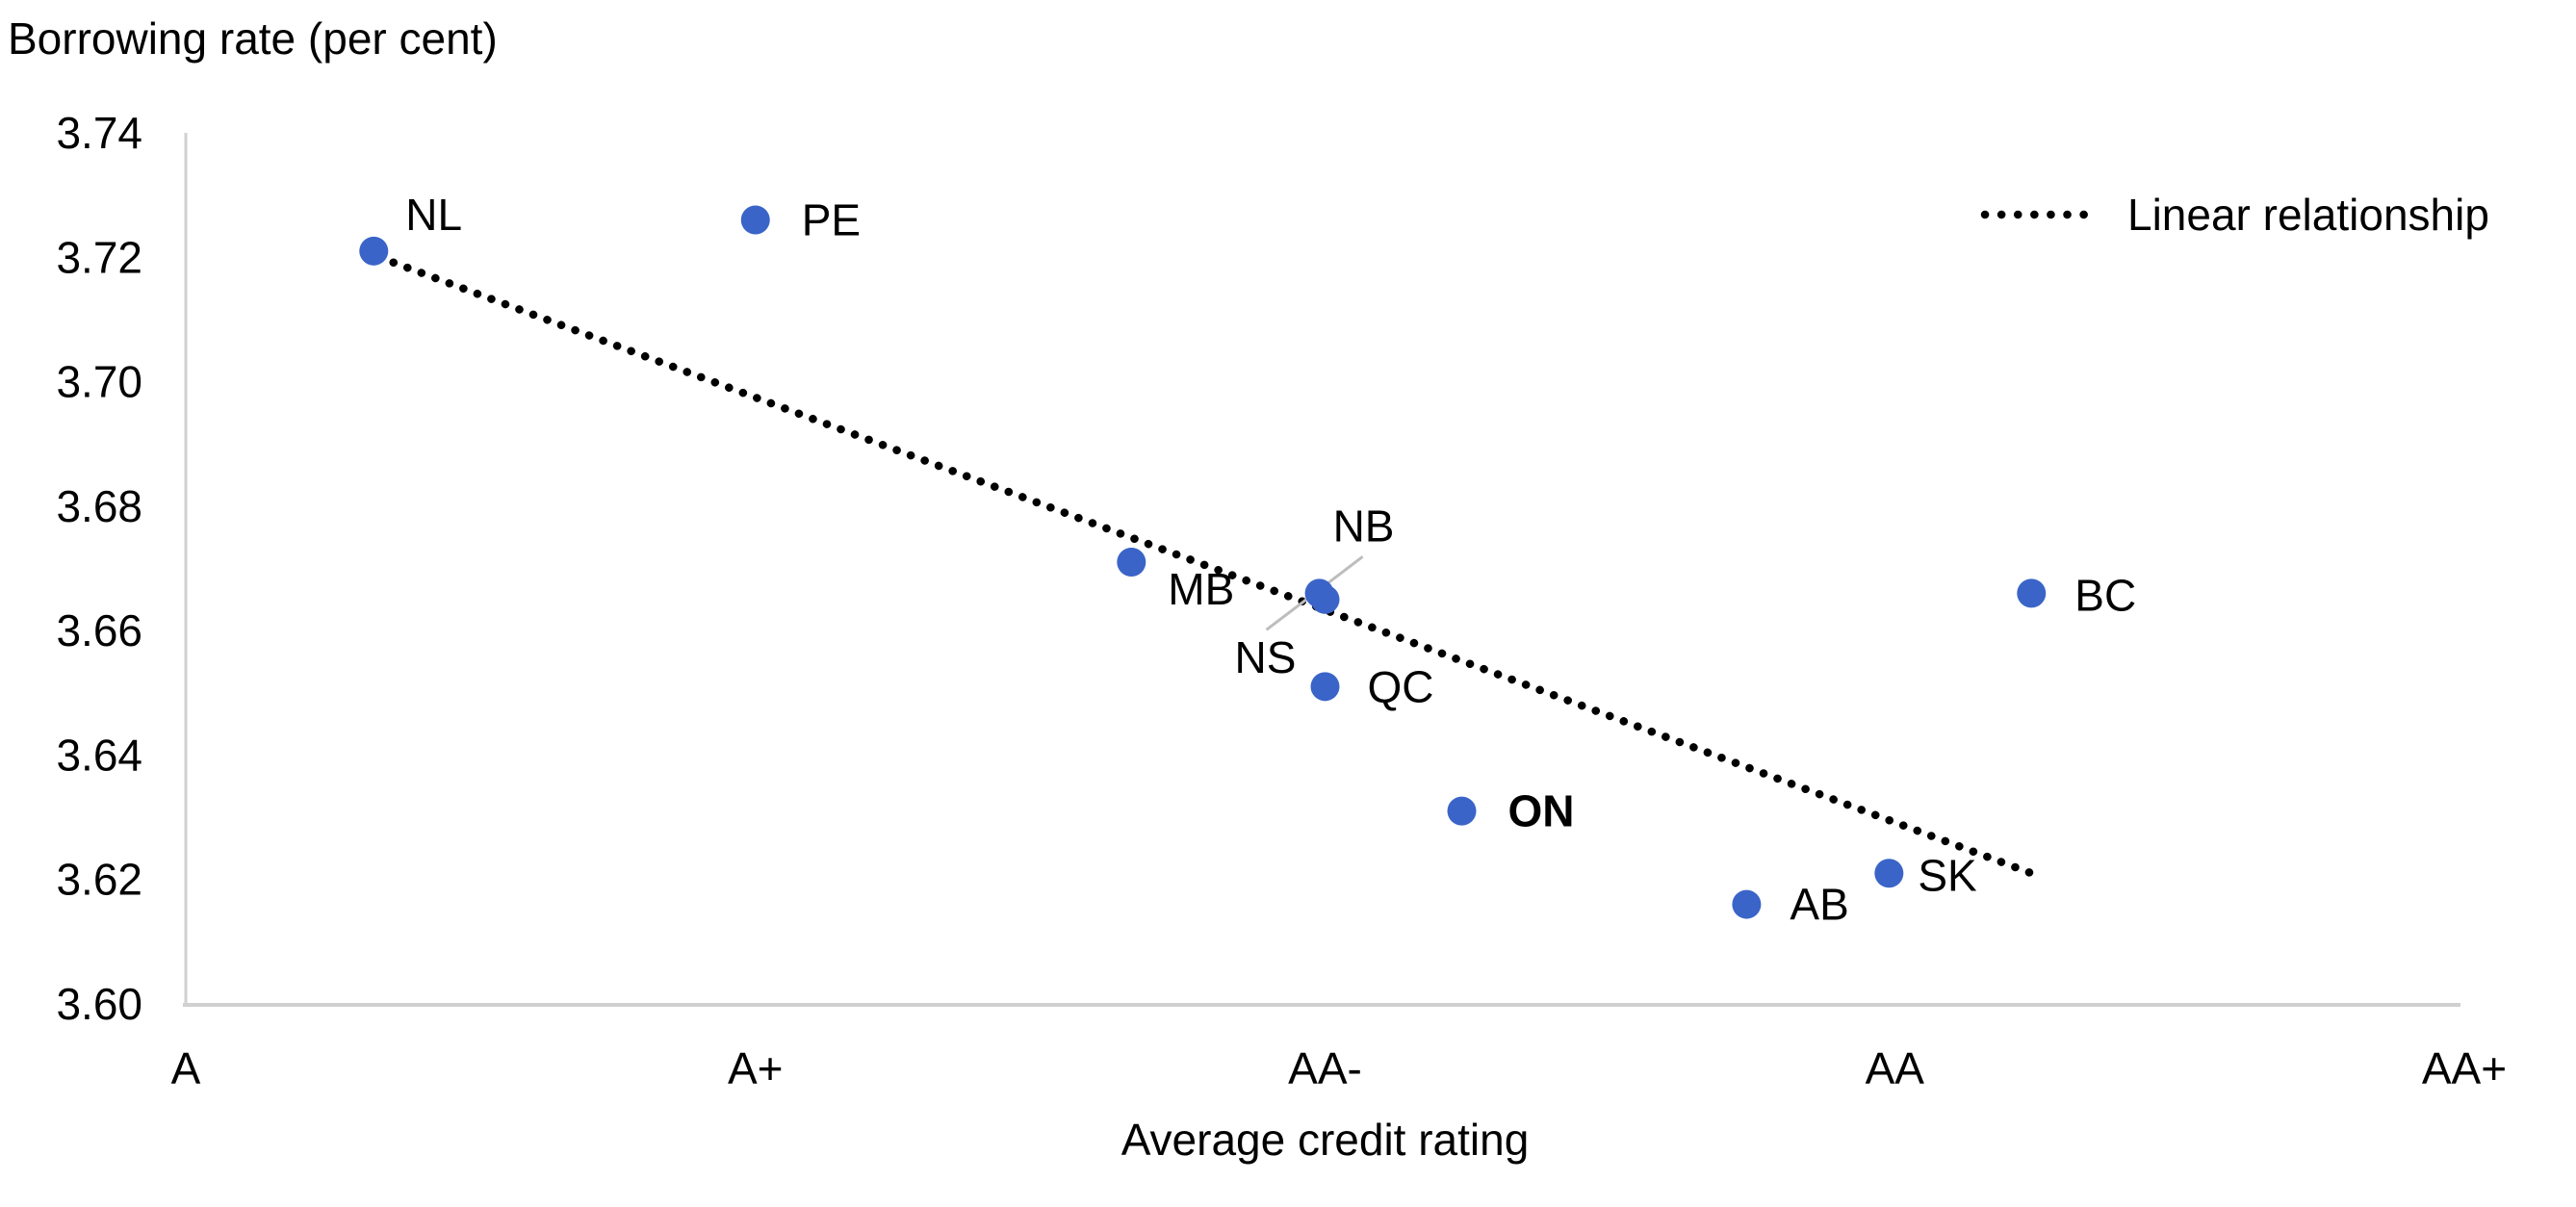 Image resolution: width=2576 pixels, height=1207 pixels. What do you see at coordinates (99, 755) in the screenshot?
I see `y-axis-tick-label: 3.64` at bounding box center [99, 755].